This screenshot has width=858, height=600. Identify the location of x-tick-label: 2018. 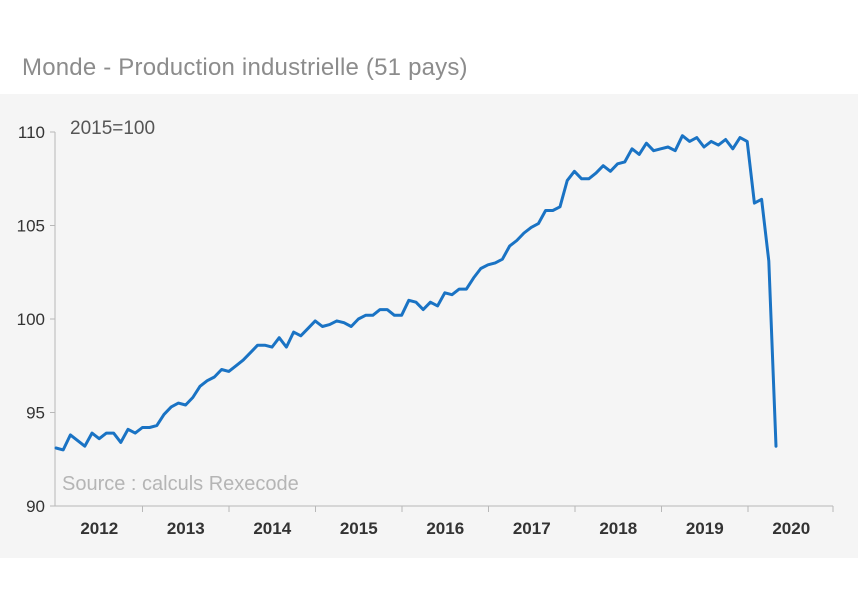
(618, 528).